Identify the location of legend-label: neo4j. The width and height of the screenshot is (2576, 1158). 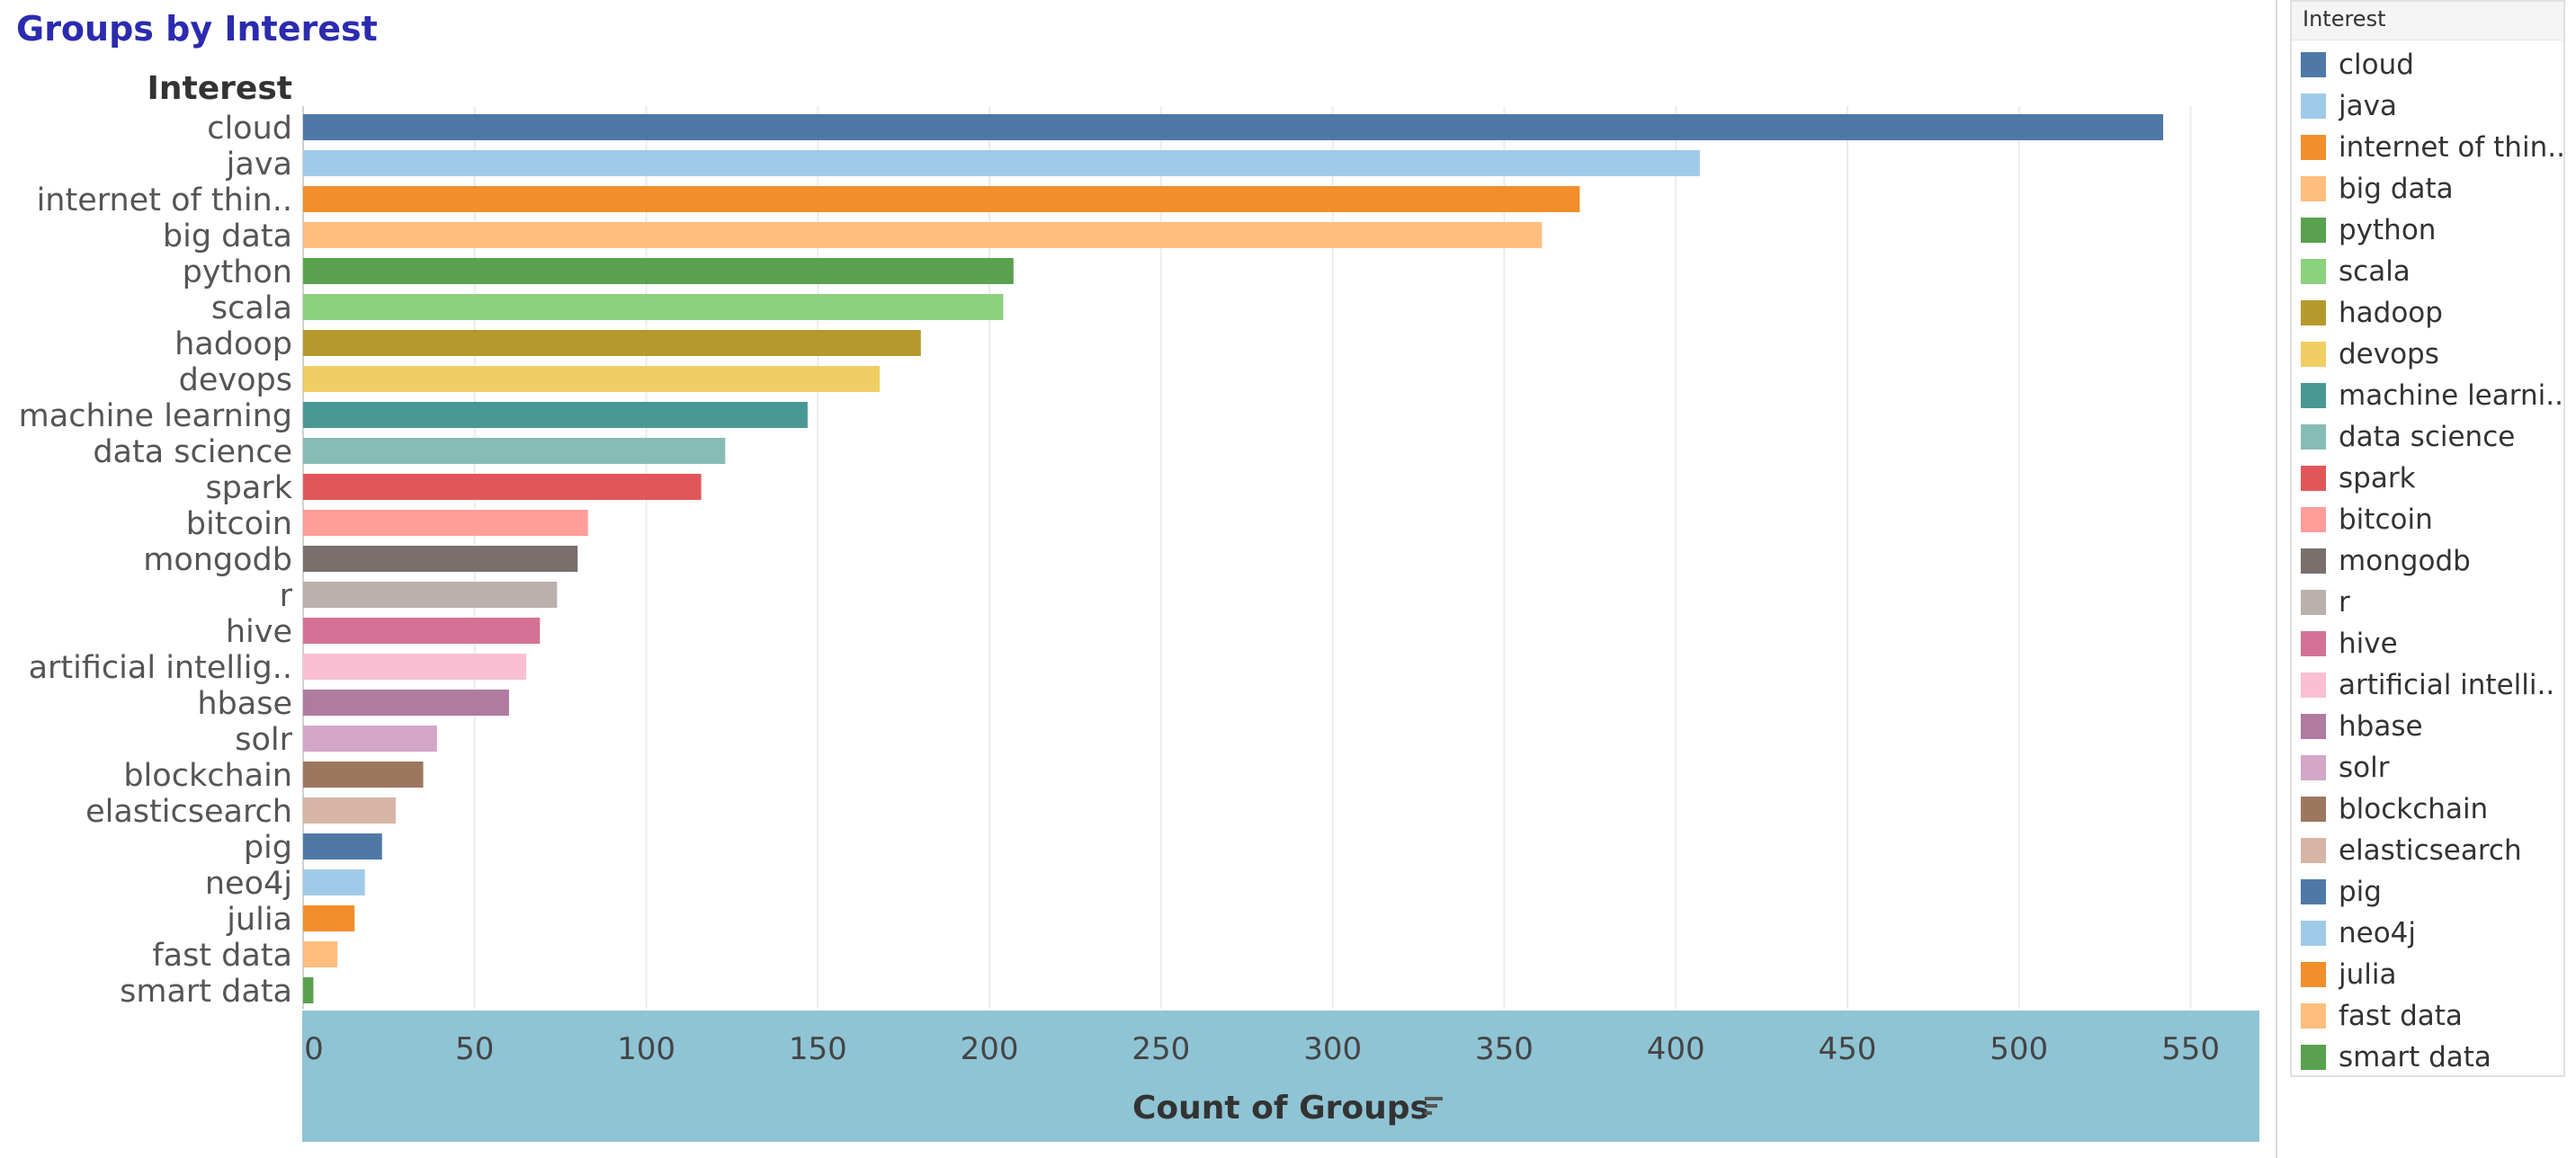
(2378, 933).